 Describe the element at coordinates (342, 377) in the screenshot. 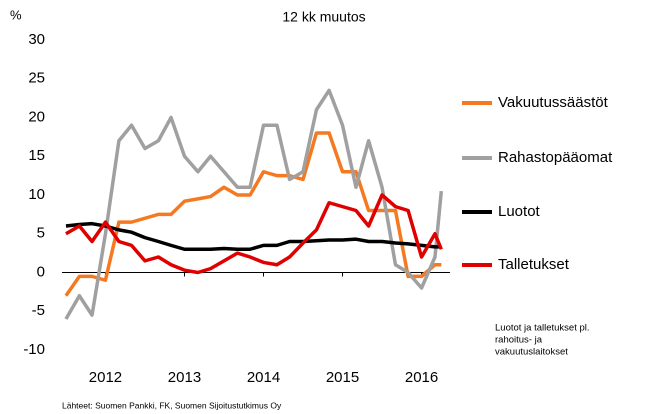

I see `x-tick-label: 2015` at that location.